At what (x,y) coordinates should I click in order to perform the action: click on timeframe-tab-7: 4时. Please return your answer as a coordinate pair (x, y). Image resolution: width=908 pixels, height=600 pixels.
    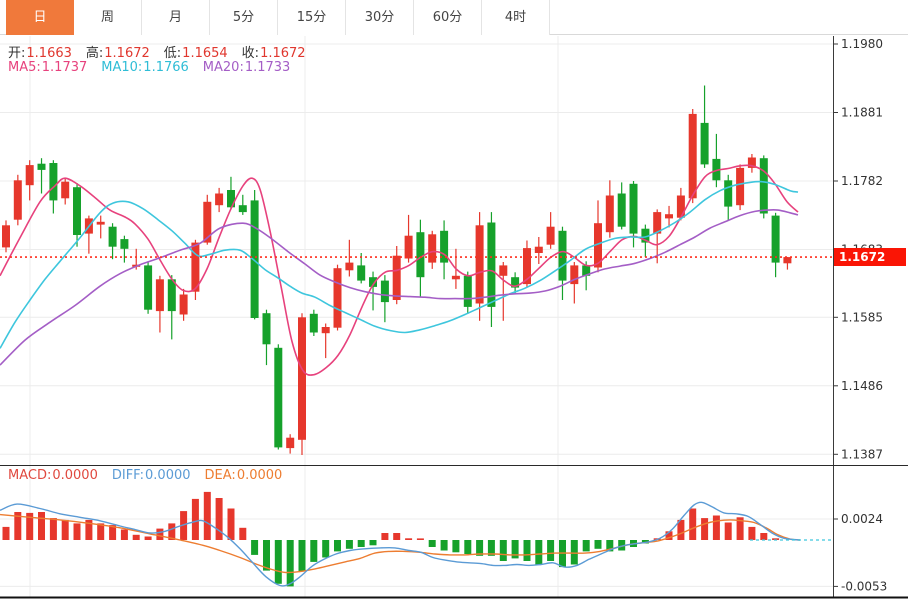
    Looking at the image, I should click on (516, 17).